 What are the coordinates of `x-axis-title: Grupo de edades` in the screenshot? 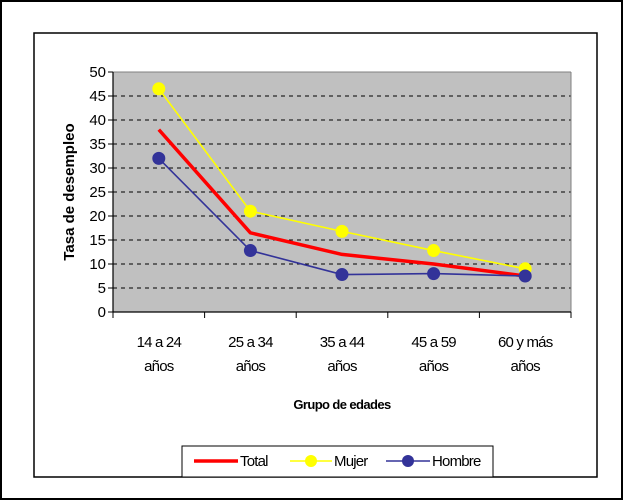 It's located at (342, 404).